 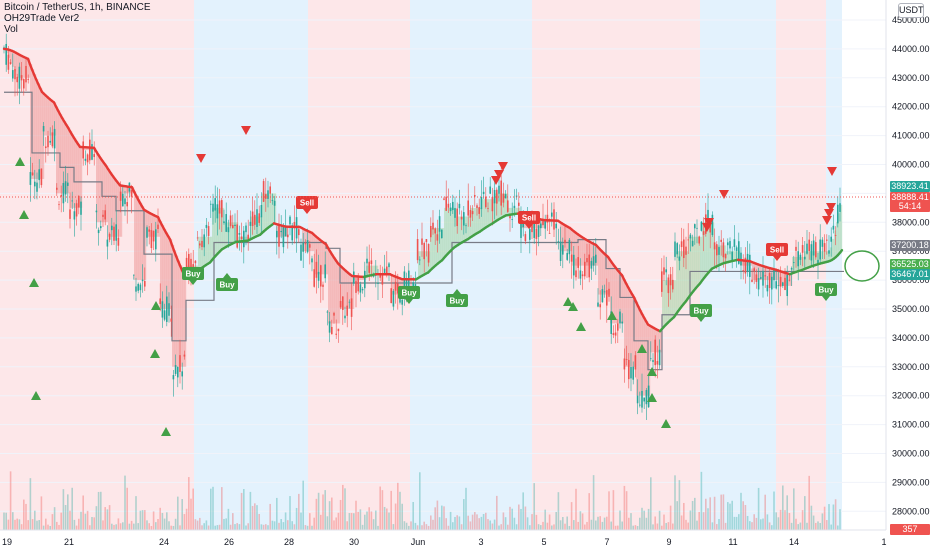 What do you see at coordinates (911, 10) in the screenshot?
I see `currency-button: USDT` at bounding box center [911, 10].